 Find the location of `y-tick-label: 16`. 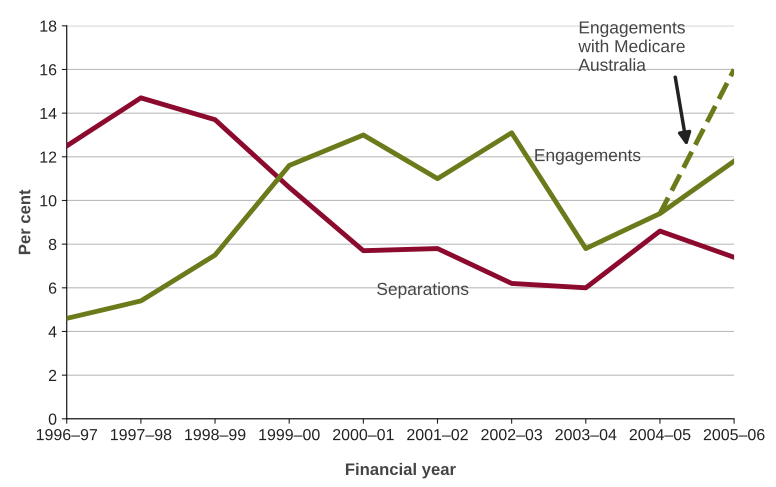

y-tick-label: 16 is located at coordinates (48, 70).